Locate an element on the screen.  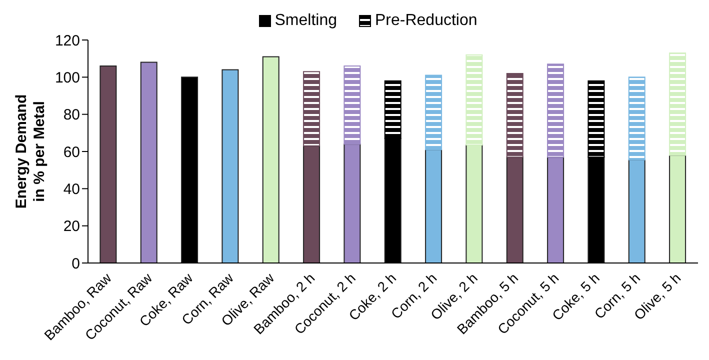
y-tick-label: 20 is located at coordinates (71, 227).